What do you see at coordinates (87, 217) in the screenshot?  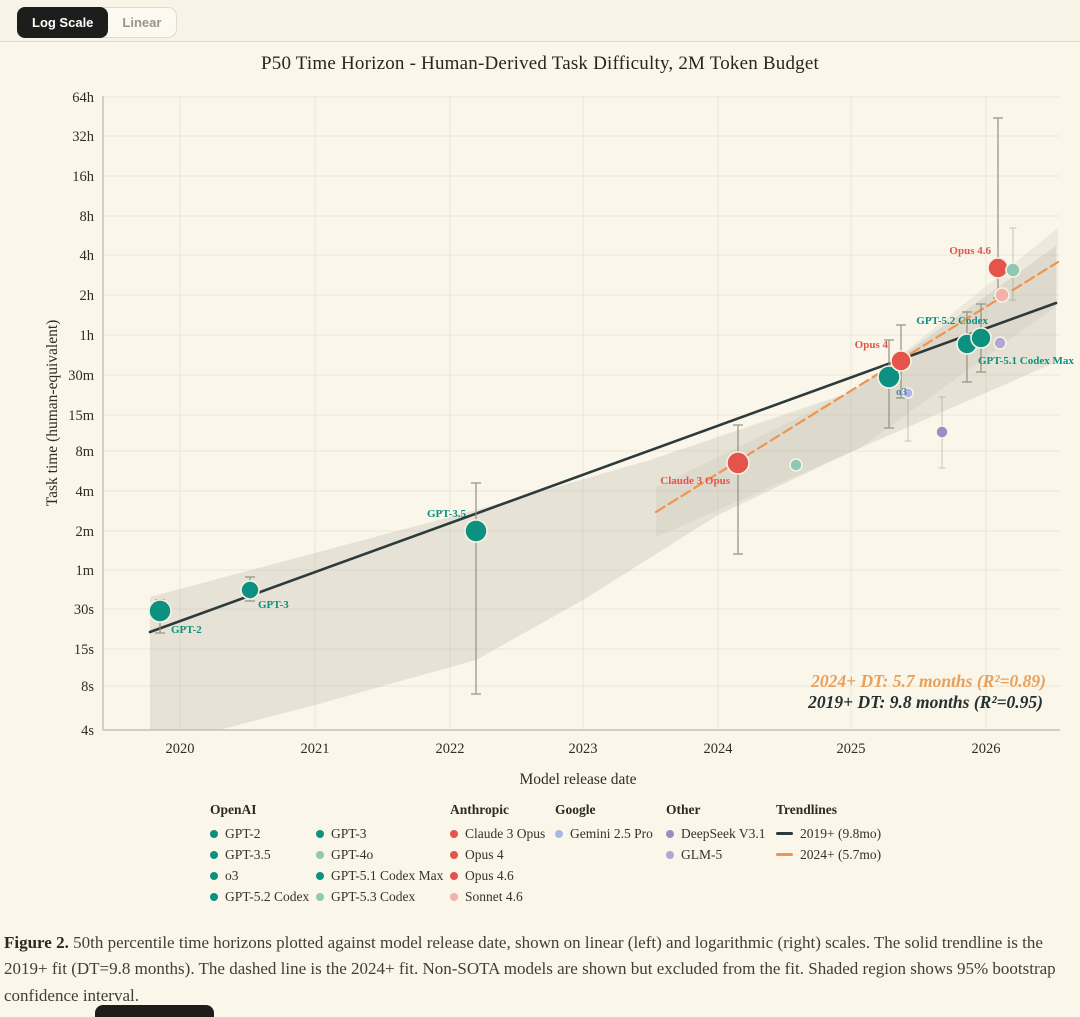 I see `y-tick-label: 8h` at bounding box center [87, 217].